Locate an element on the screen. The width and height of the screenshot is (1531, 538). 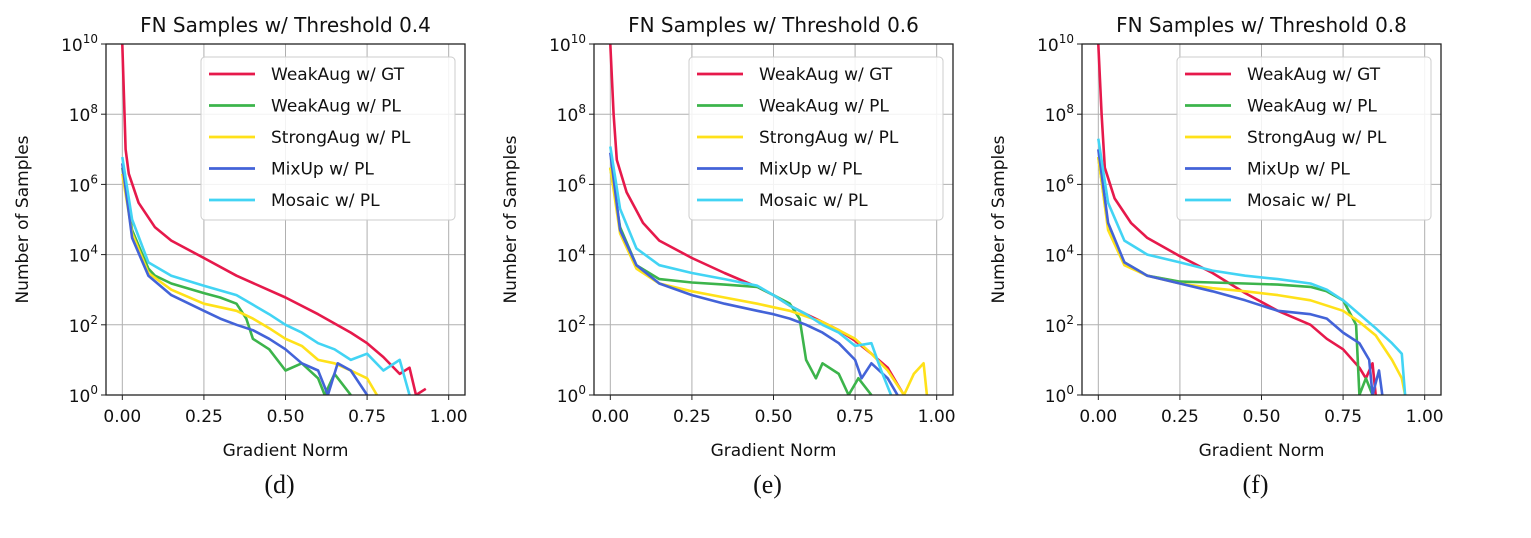
subplot-caption: (e) is located at coordinates (767, 484).